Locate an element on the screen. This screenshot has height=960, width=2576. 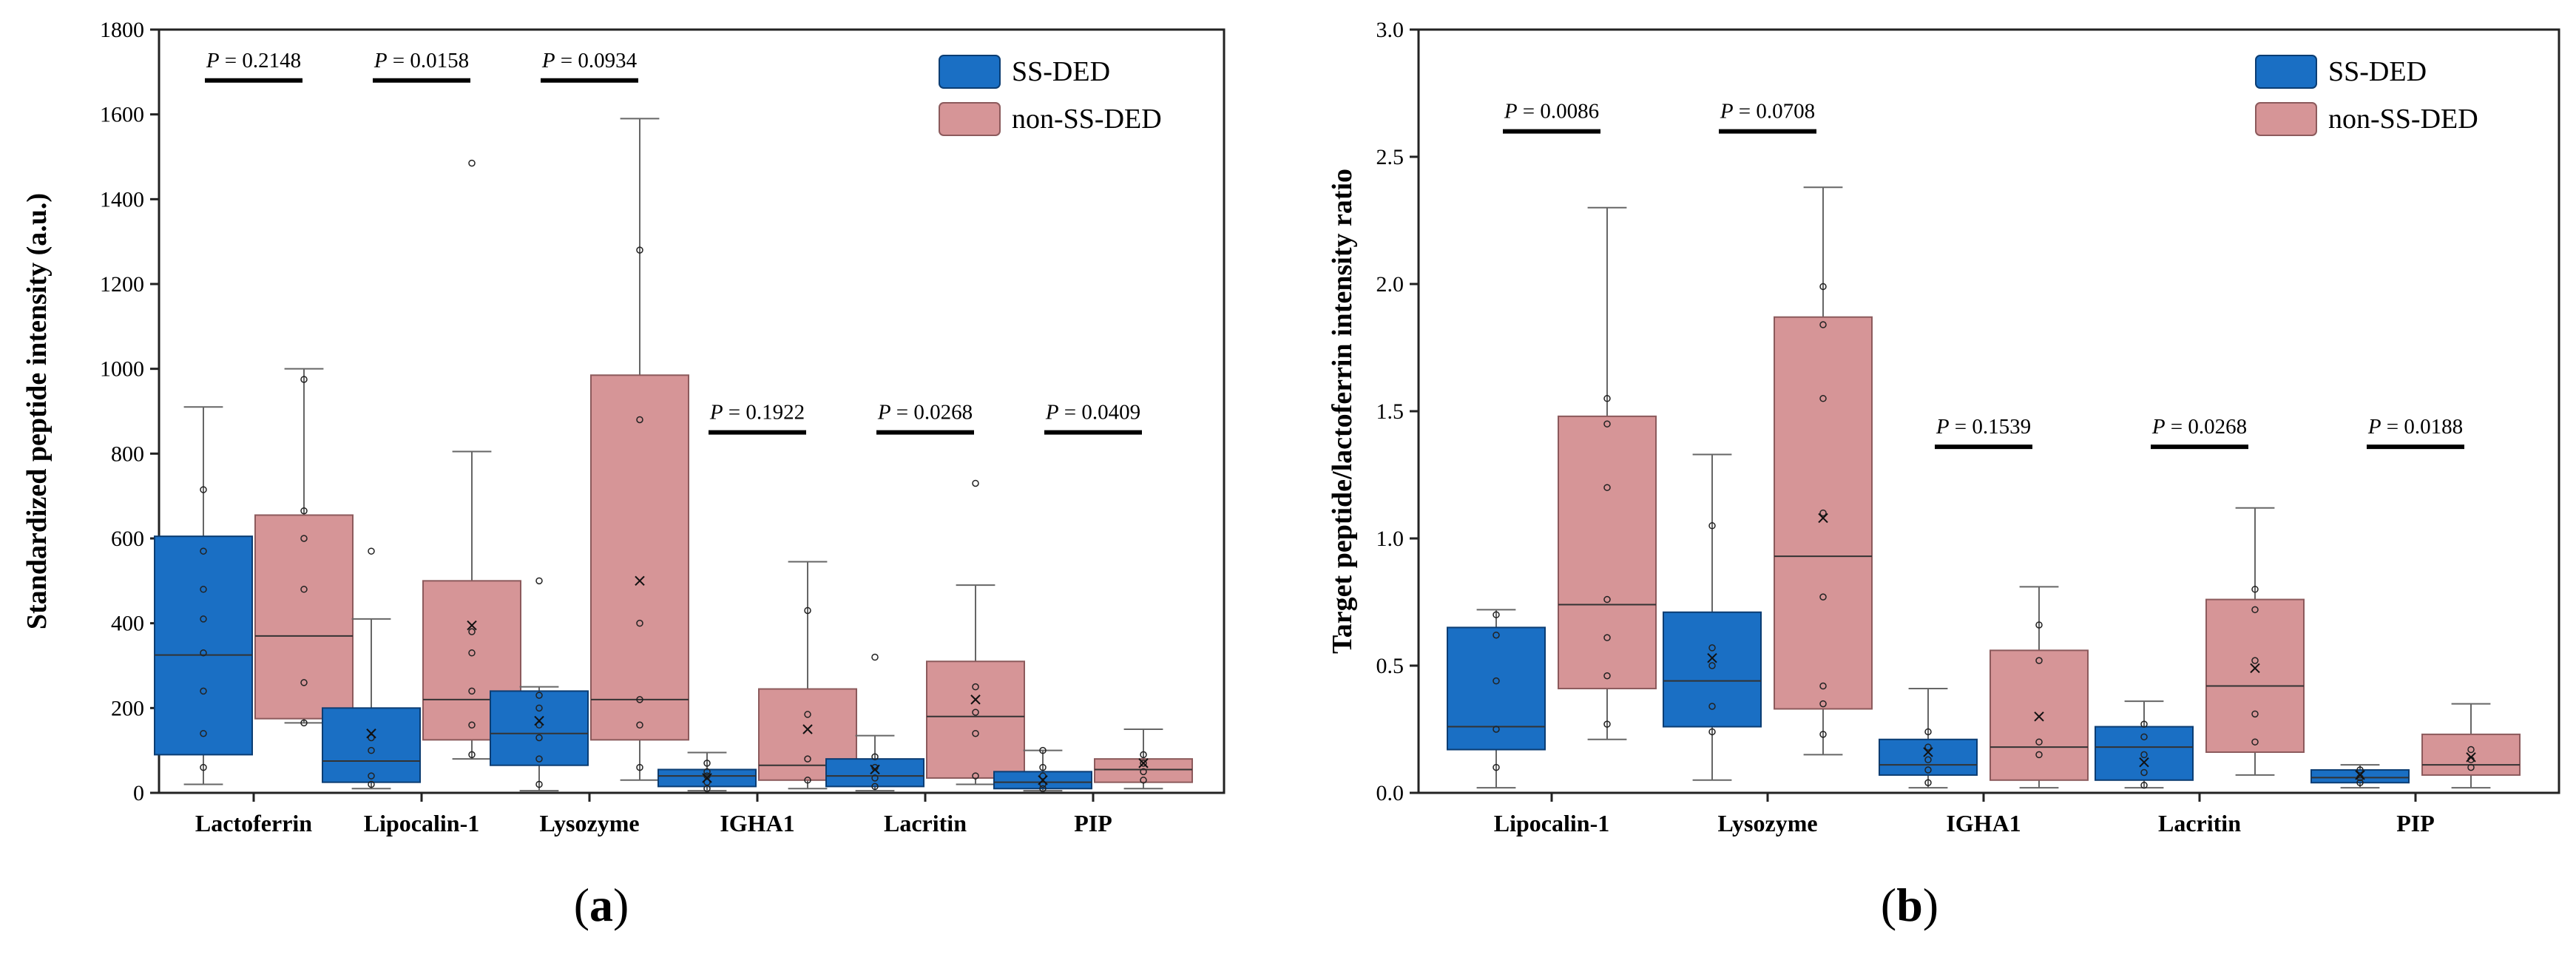
p-value-label: P = 0.0934 is located at coordinates (589, 60).